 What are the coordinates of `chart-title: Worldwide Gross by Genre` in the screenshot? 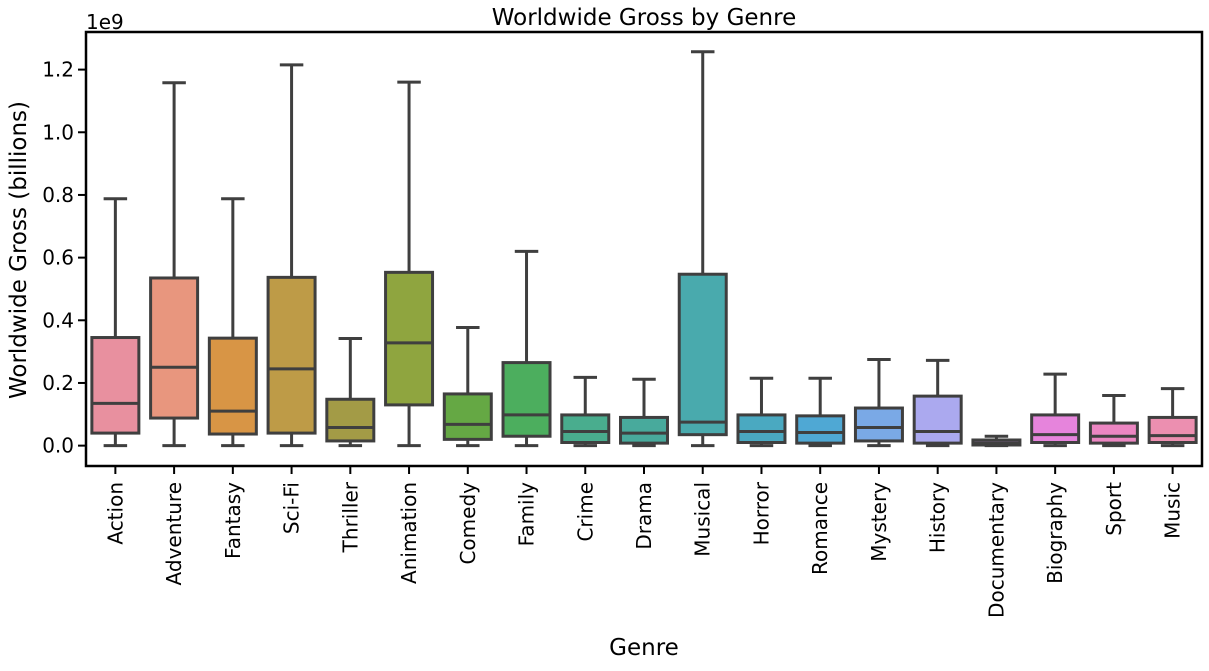 It's located at (644, 18).